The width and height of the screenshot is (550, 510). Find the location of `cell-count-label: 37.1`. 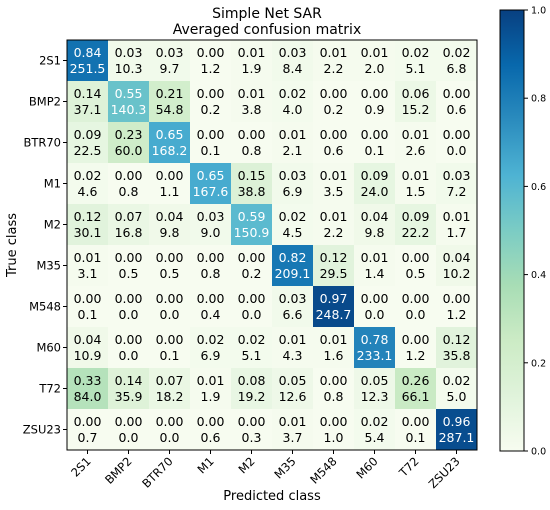

cell-count-label: 37.1 is located at coordinates (88, 109).